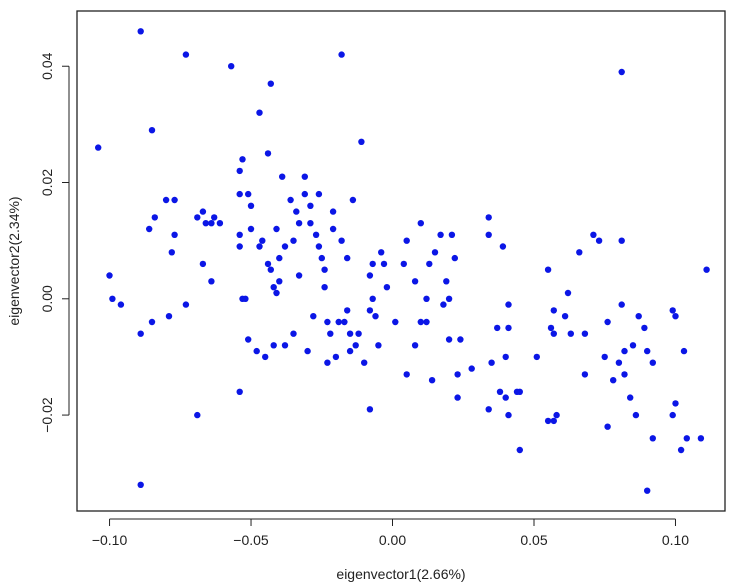 The image size is (733, 587). I want to click on x-tick-label: 0.10, so click(675, 540).